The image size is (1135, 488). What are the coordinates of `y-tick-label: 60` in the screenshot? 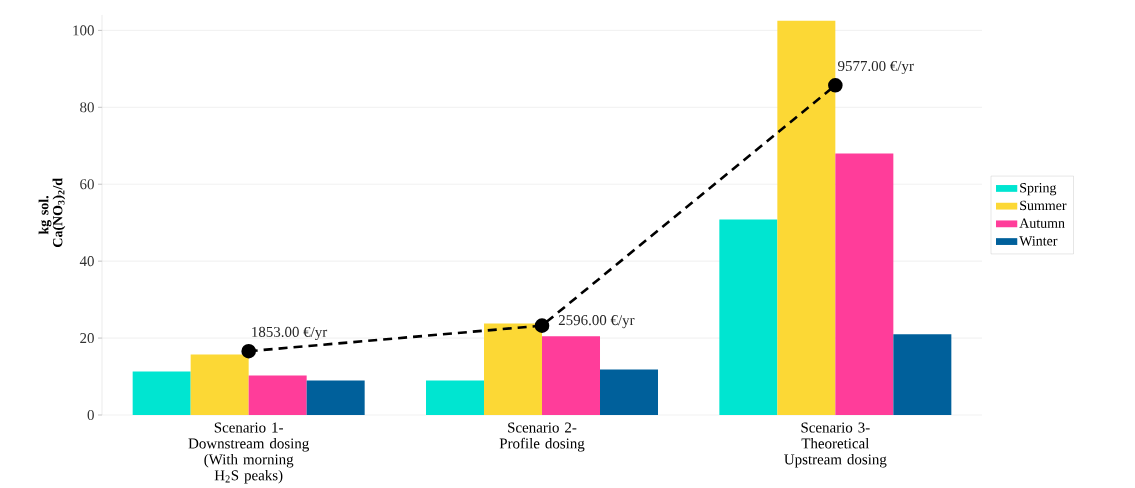 It's located at (87, 184).